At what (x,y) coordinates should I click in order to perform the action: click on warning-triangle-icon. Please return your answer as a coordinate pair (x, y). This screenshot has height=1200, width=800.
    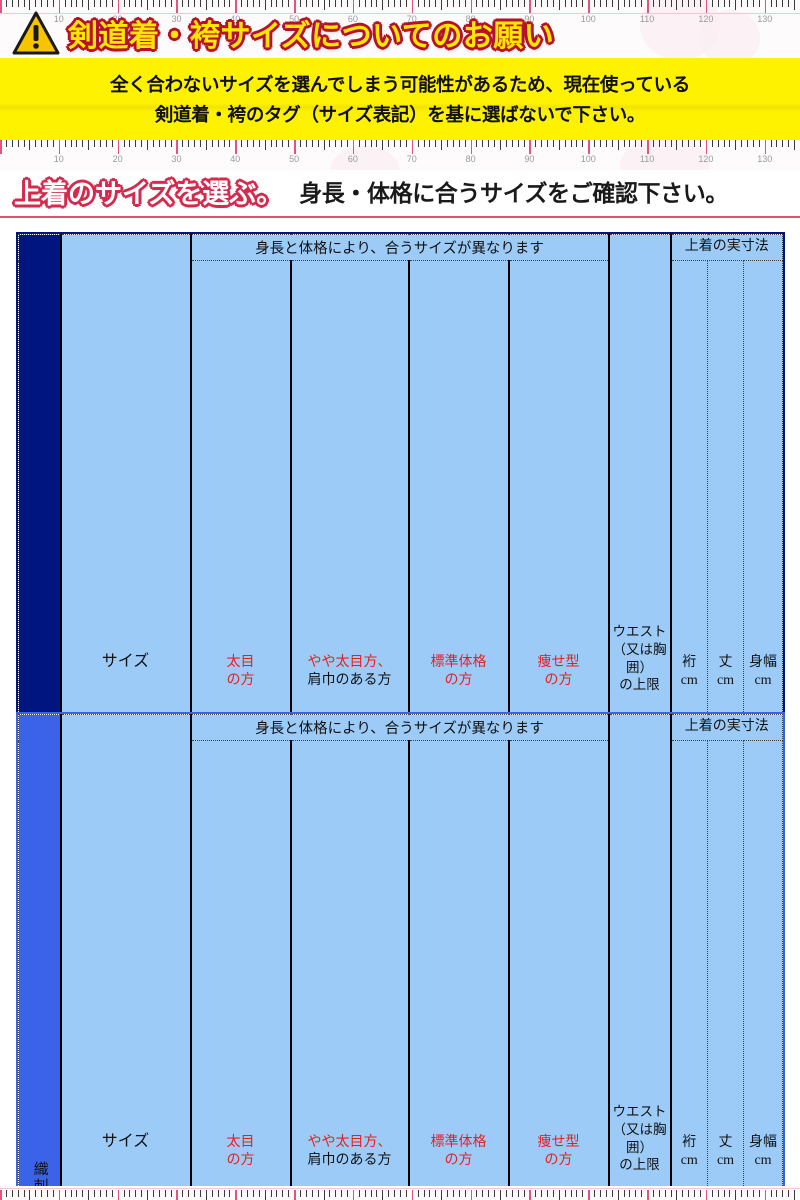
    Looking at the image, I should click on (36, 33).